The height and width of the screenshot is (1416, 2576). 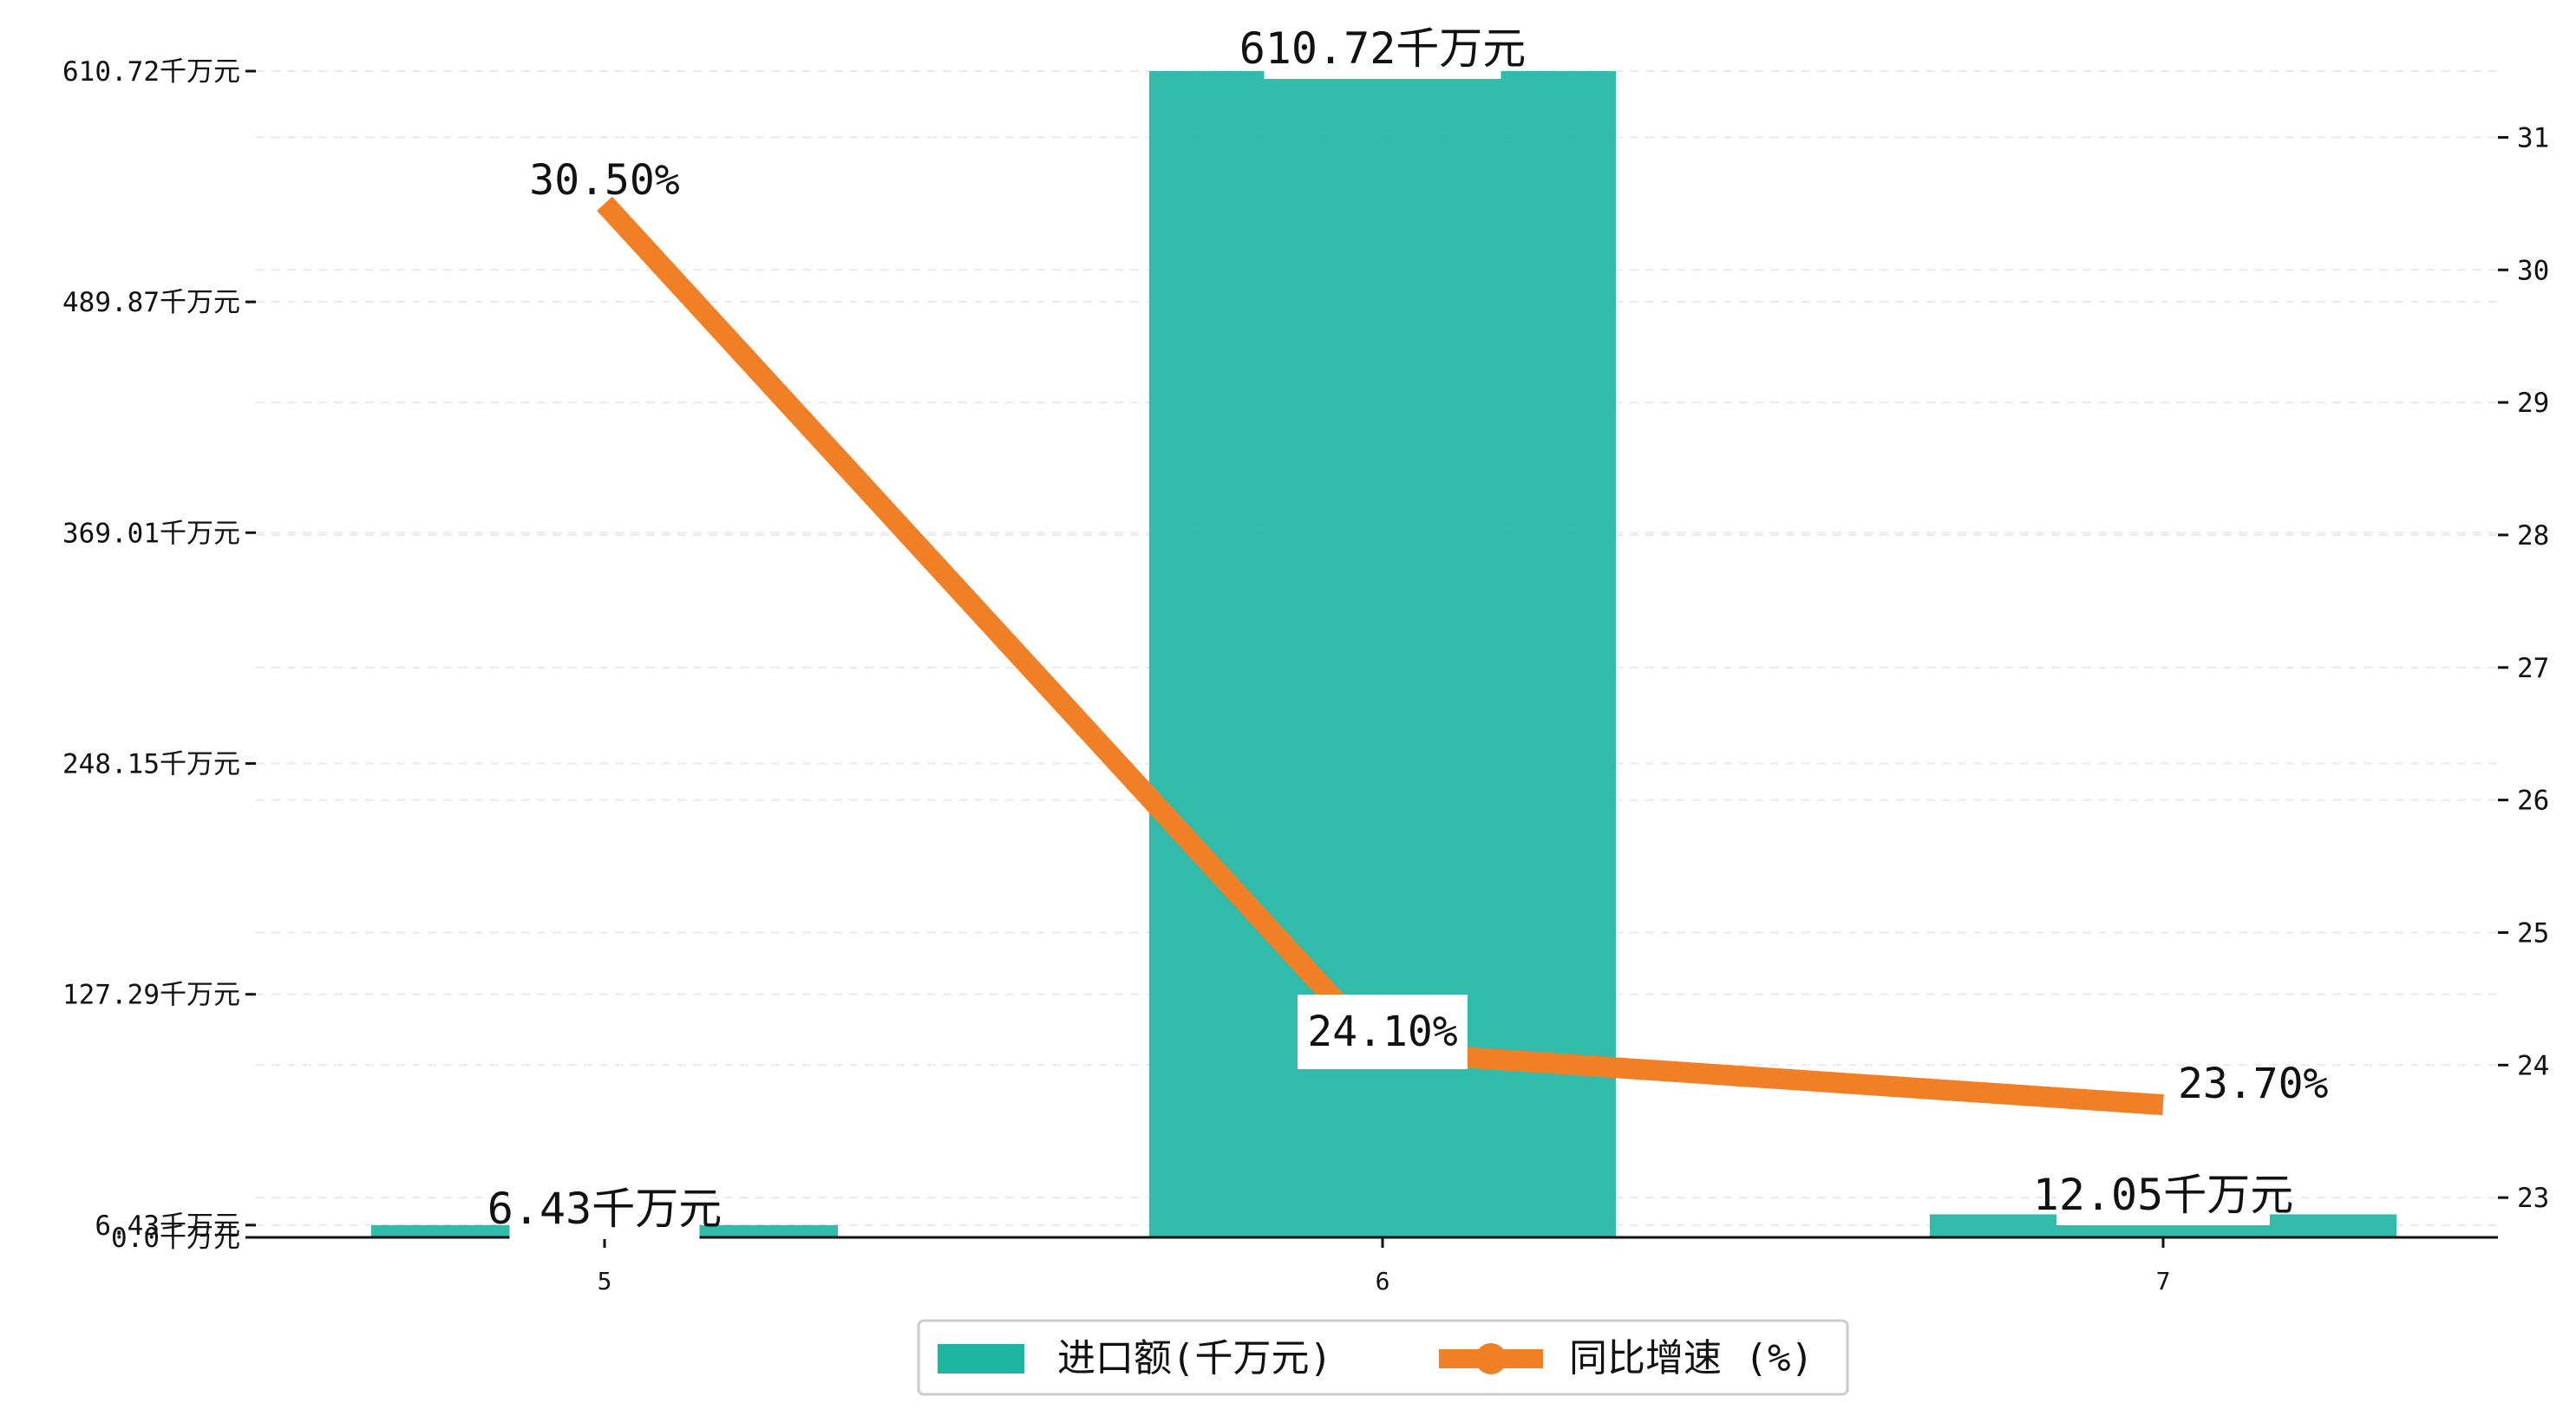 What do you see at coordinates (605, 1281) in the screenshot?
I see `x-tick-label-5: 5` at bounding box center [605, 1281].